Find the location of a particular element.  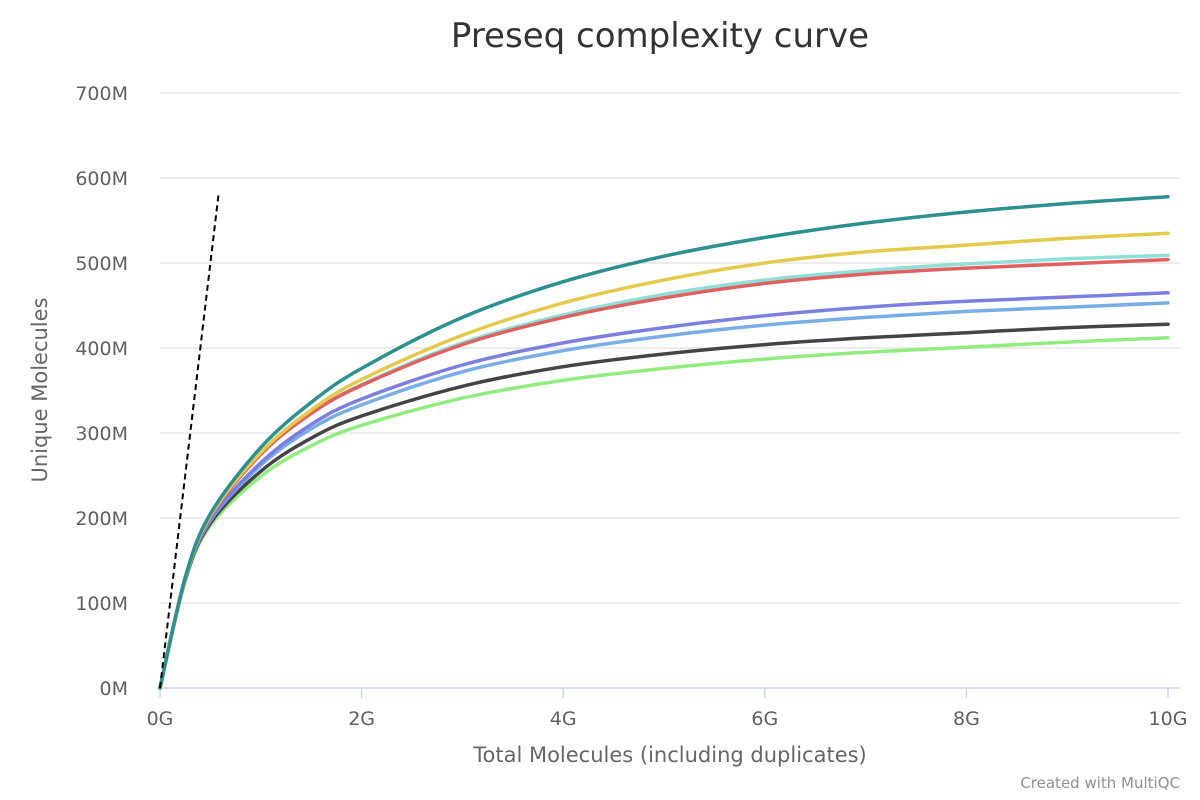

y-tick-label: 0M is located at coordinates (114, 689).